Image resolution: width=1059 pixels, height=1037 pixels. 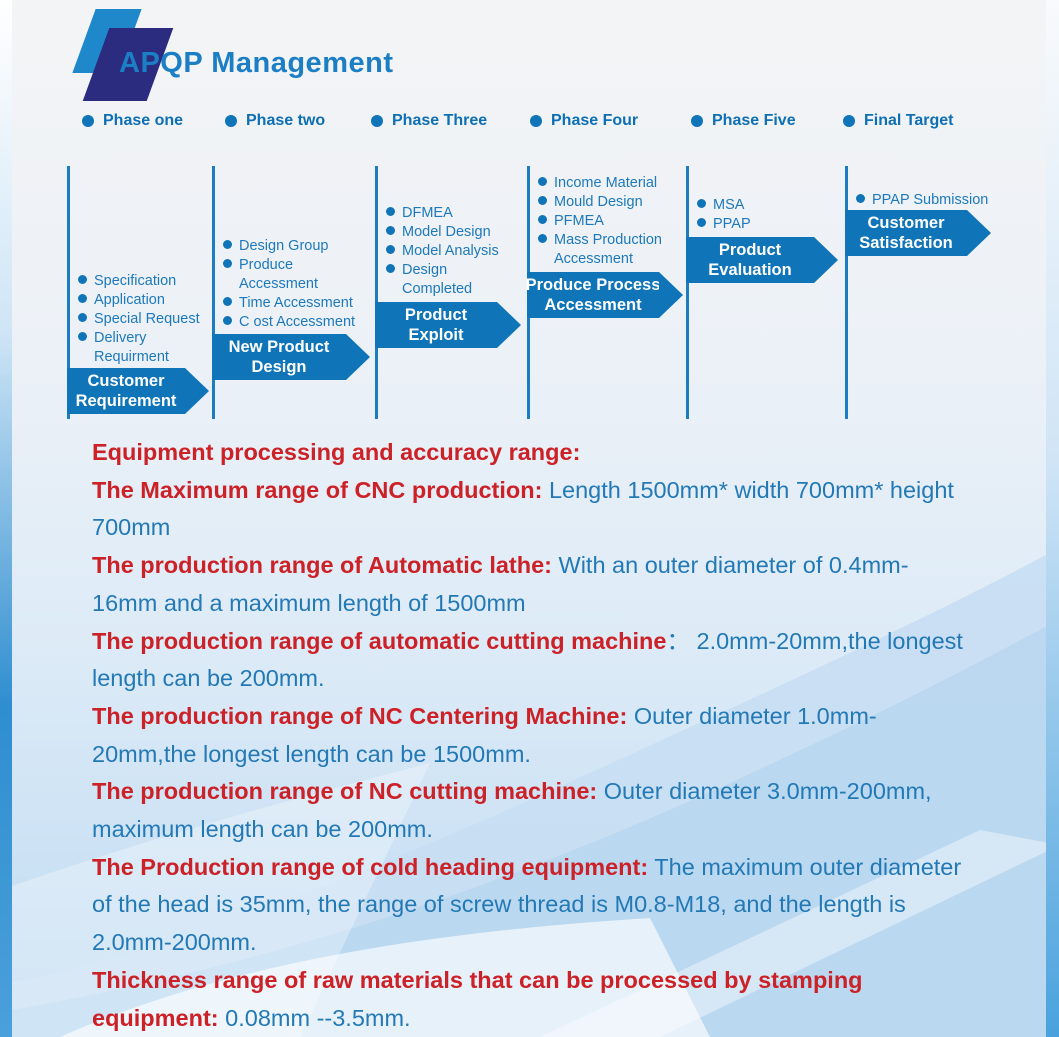 I want to click on stage-banner-label: Product Exploit, so click(x=436, y=325).